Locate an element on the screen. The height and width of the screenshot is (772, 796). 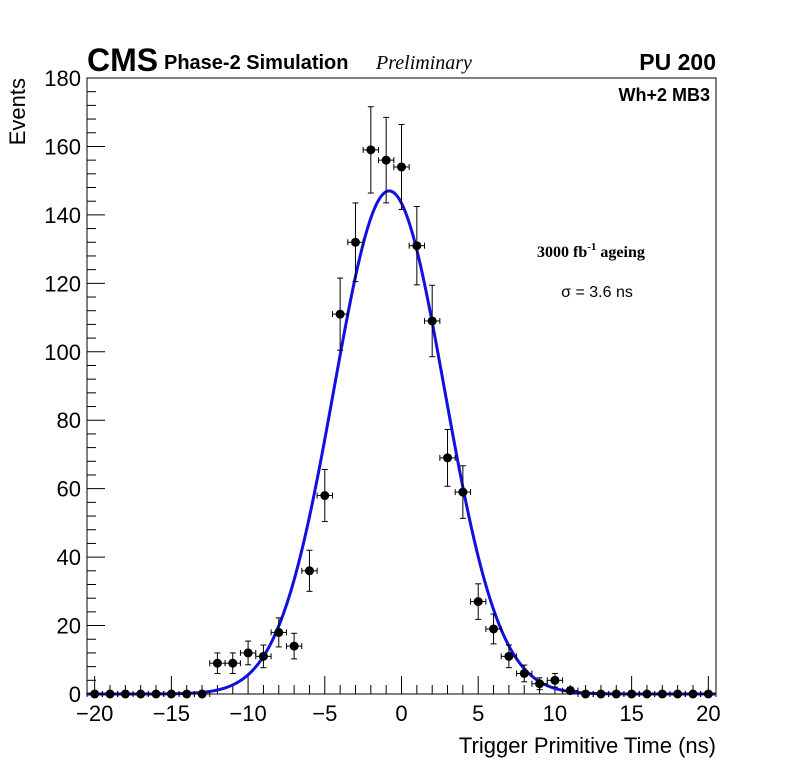
preliminary-label: Preliminary is located at coordinates (423, 63).